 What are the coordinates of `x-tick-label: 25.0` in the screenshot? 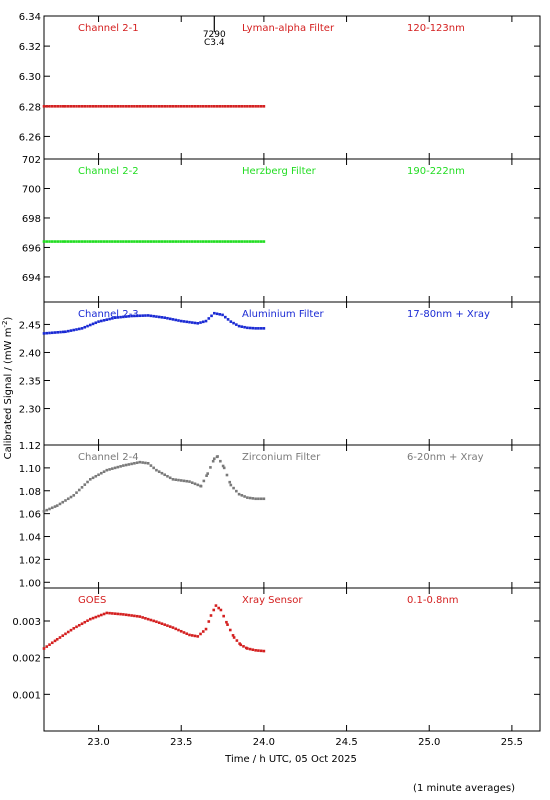 It's located at (429, 742).